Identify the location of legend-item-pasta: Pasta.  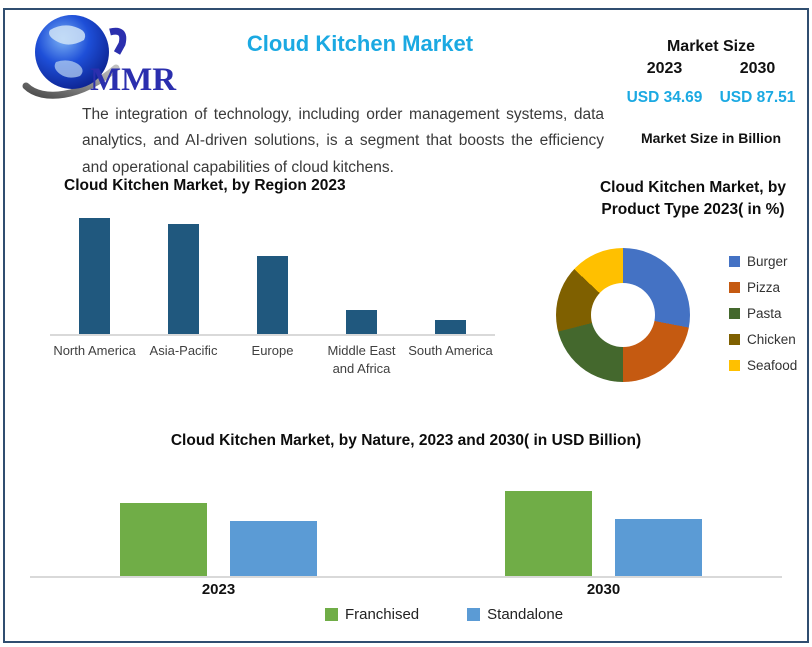
(763, 313).